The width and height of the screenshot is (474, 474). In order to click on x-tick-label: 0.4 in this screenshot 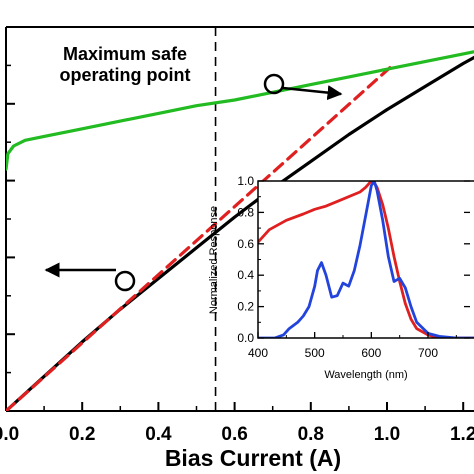, I will do `click(158, 434)`.